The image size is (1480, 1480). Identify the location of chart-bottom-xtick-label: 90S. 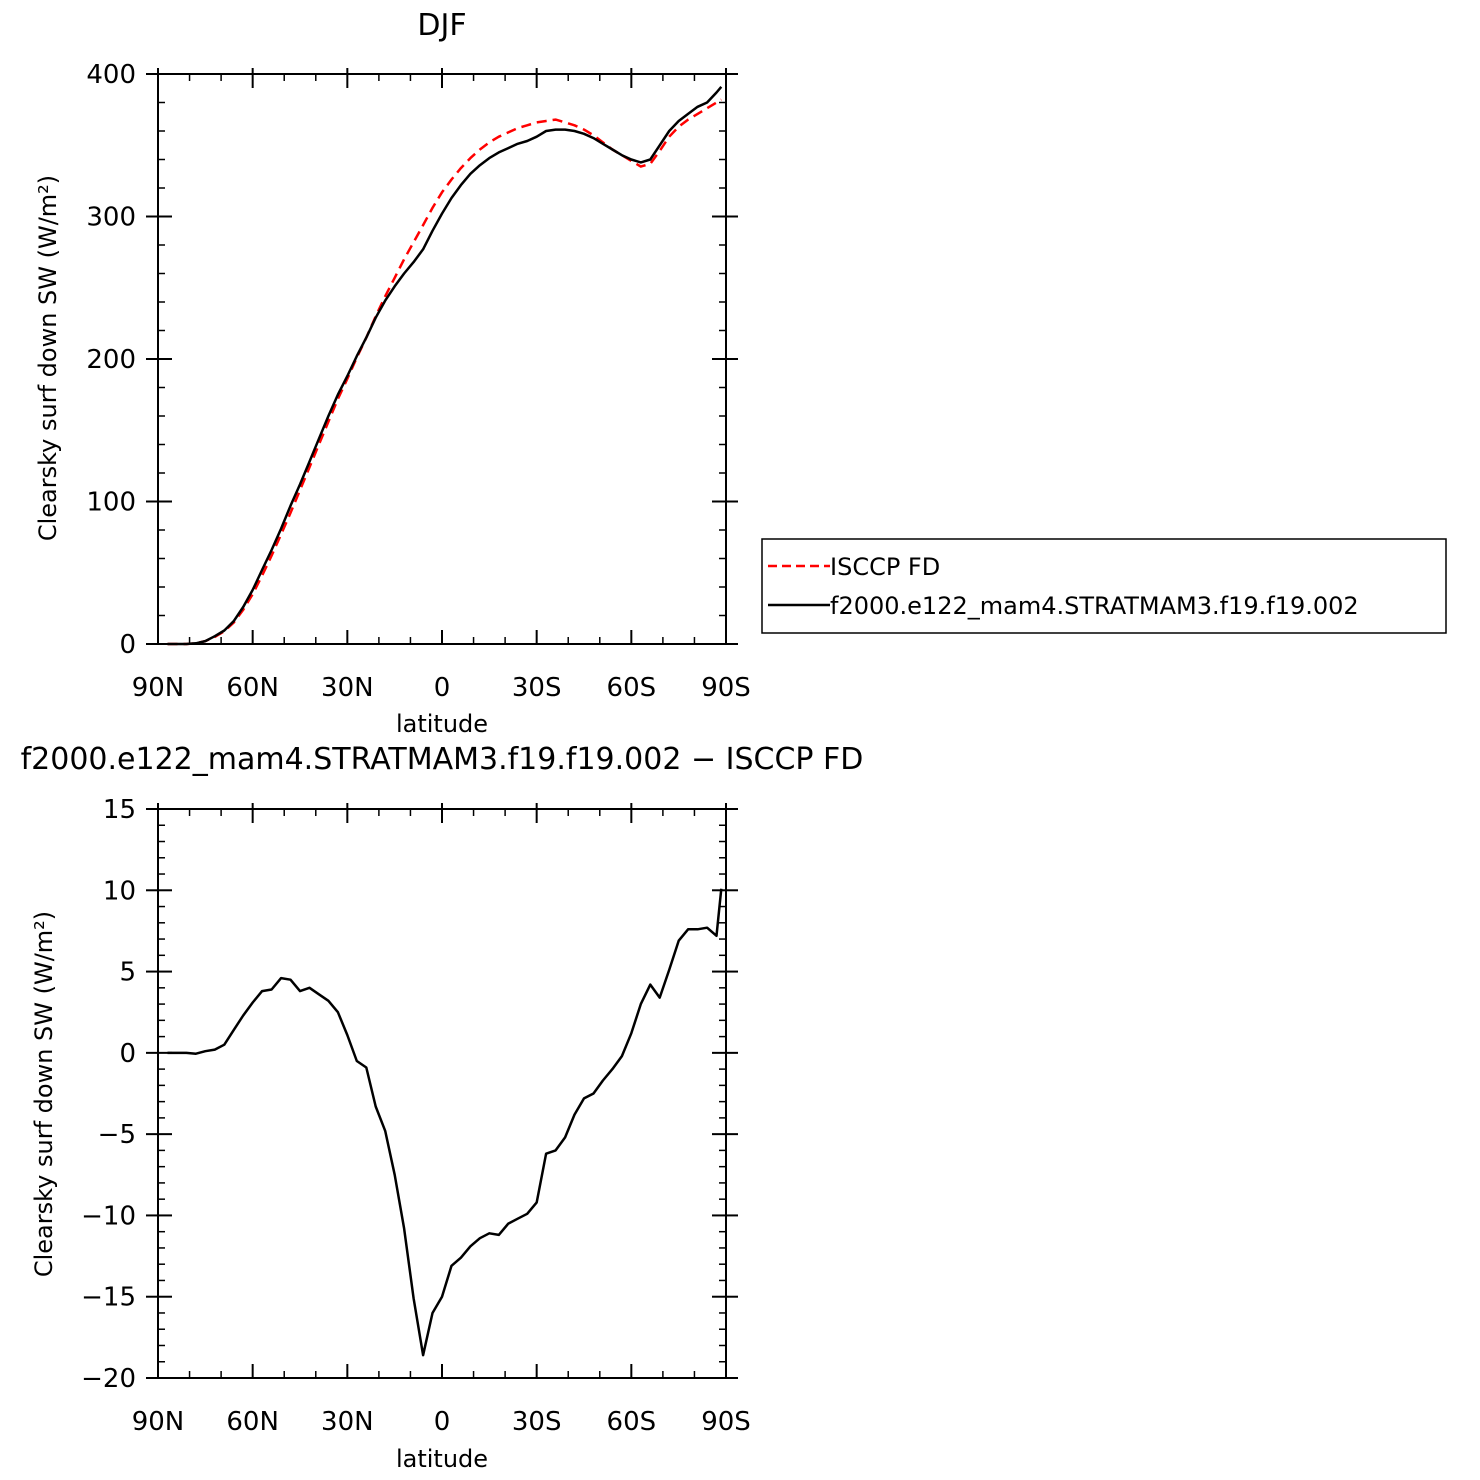
(726, 1422).